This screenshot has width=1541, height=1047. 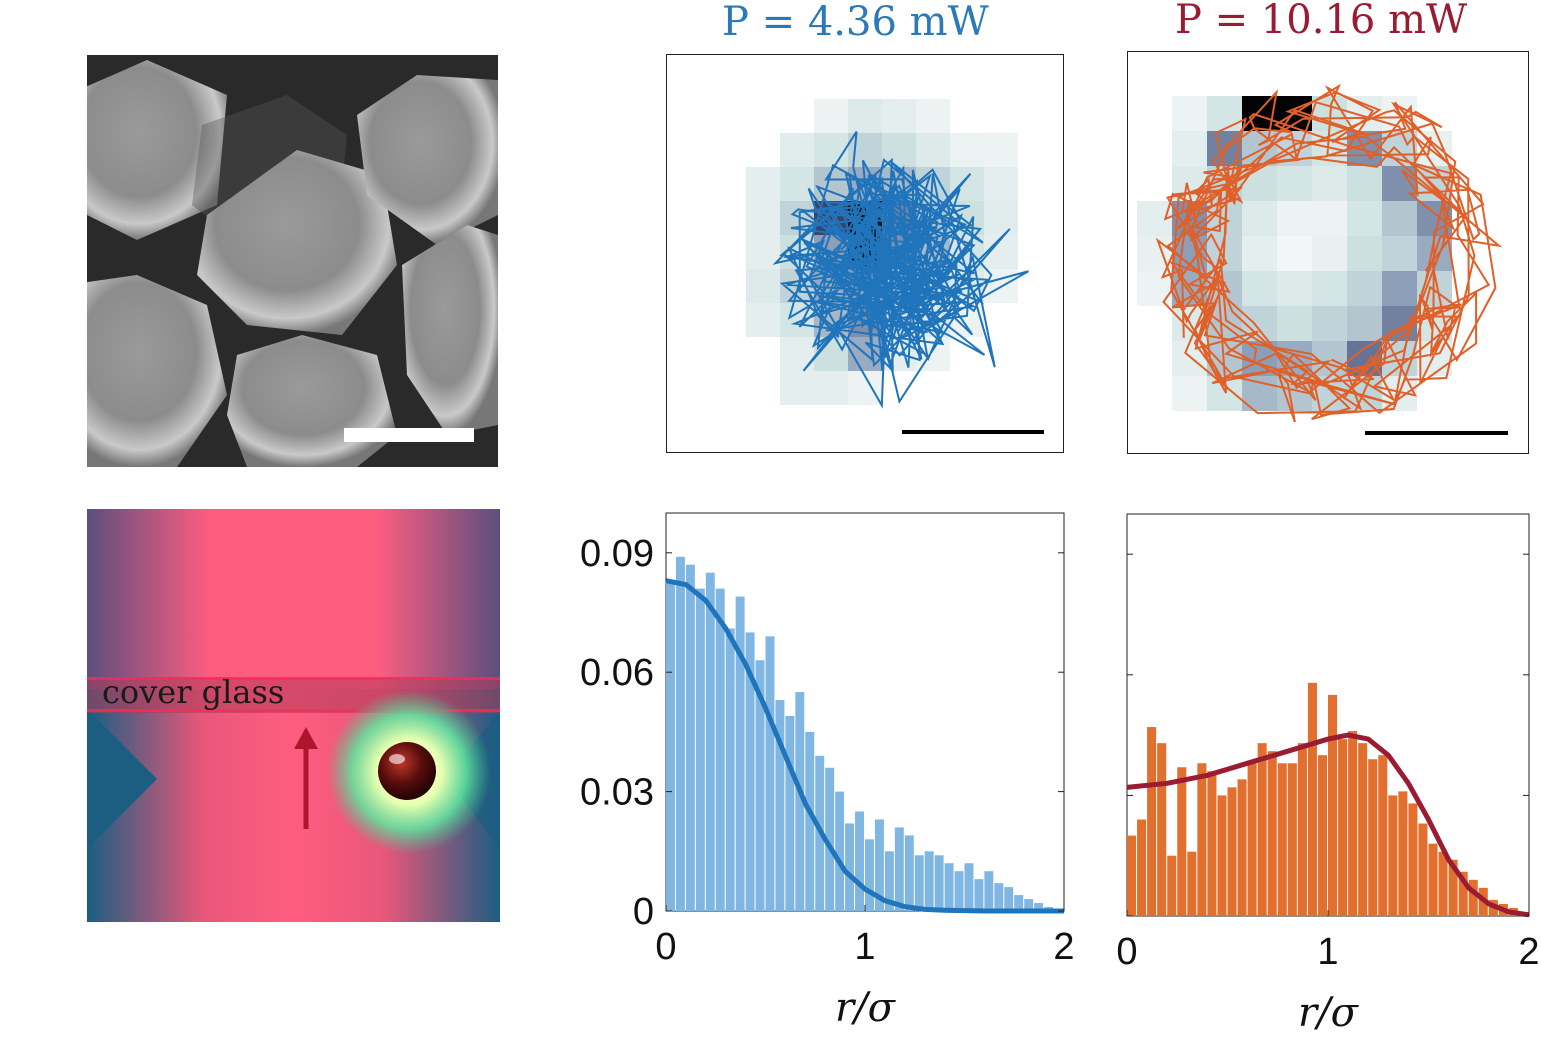 What do you see at coordinates (193, 692) in the screenshot?
I see `cover-glass-label: cover glass` at bounding box center [193, 692].